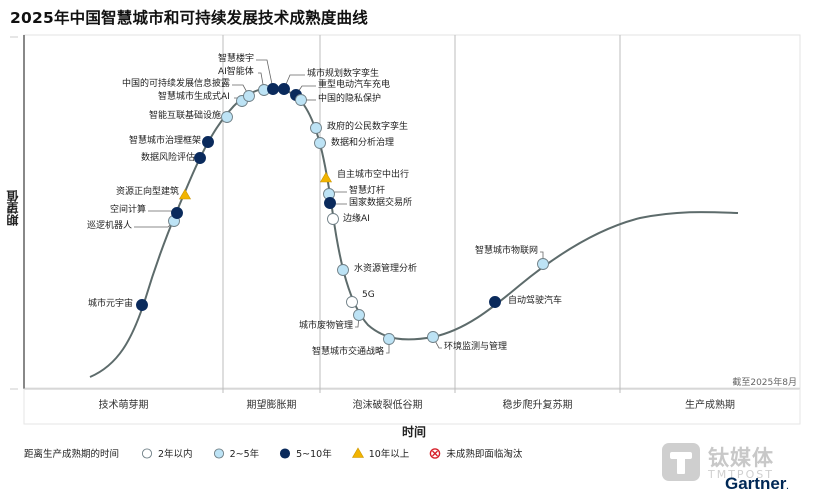  Describe the element at coordinates (414, 432) in the screenshot. I see `x-axis-label: 时间` at that location.